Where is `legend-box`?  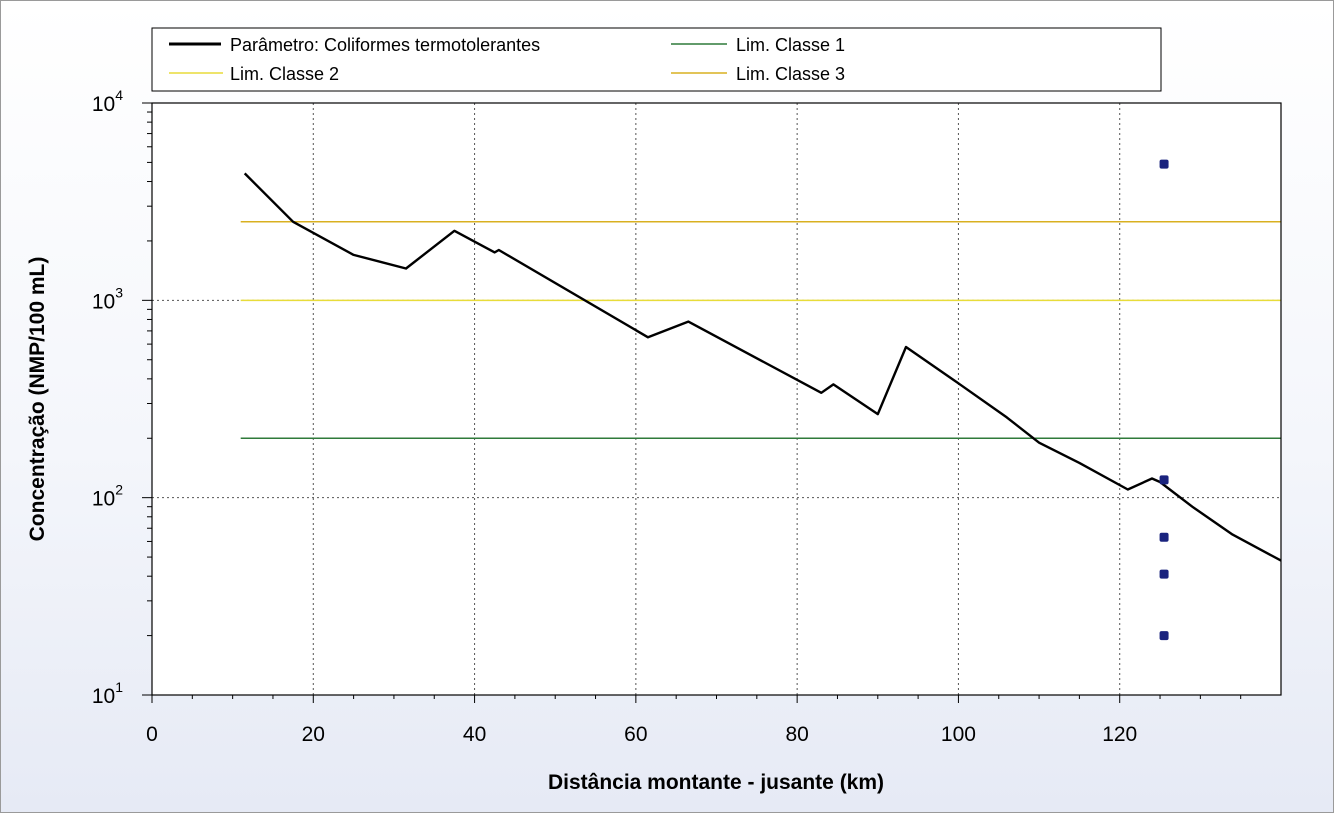
legend-box is located at coordinates (656, 59).